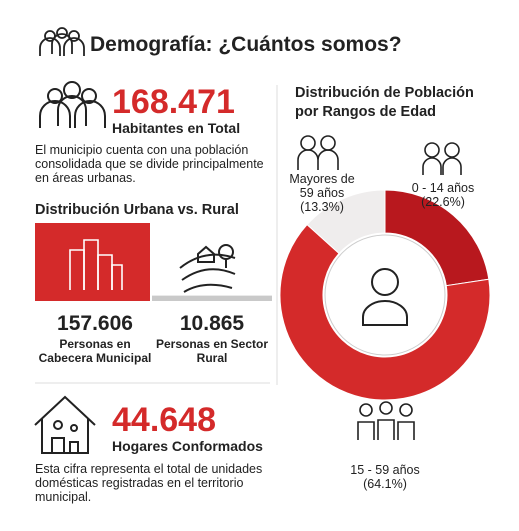 This screenshot has height=531, width=519. What do you see at coordinates (443, 202) in the screenshot?
I see `age-value: (22.6%)` at bounding box center [443, 202].